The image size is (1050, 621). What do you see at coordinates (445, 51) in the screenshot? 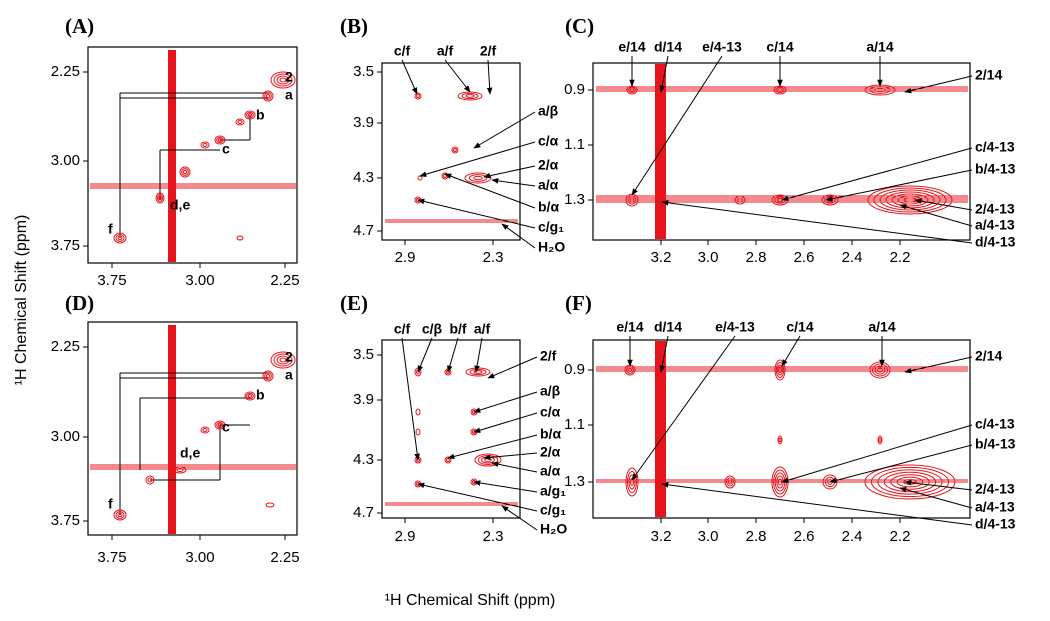
I see `peak-annotation: a/f` at bounding box center [445, 51].